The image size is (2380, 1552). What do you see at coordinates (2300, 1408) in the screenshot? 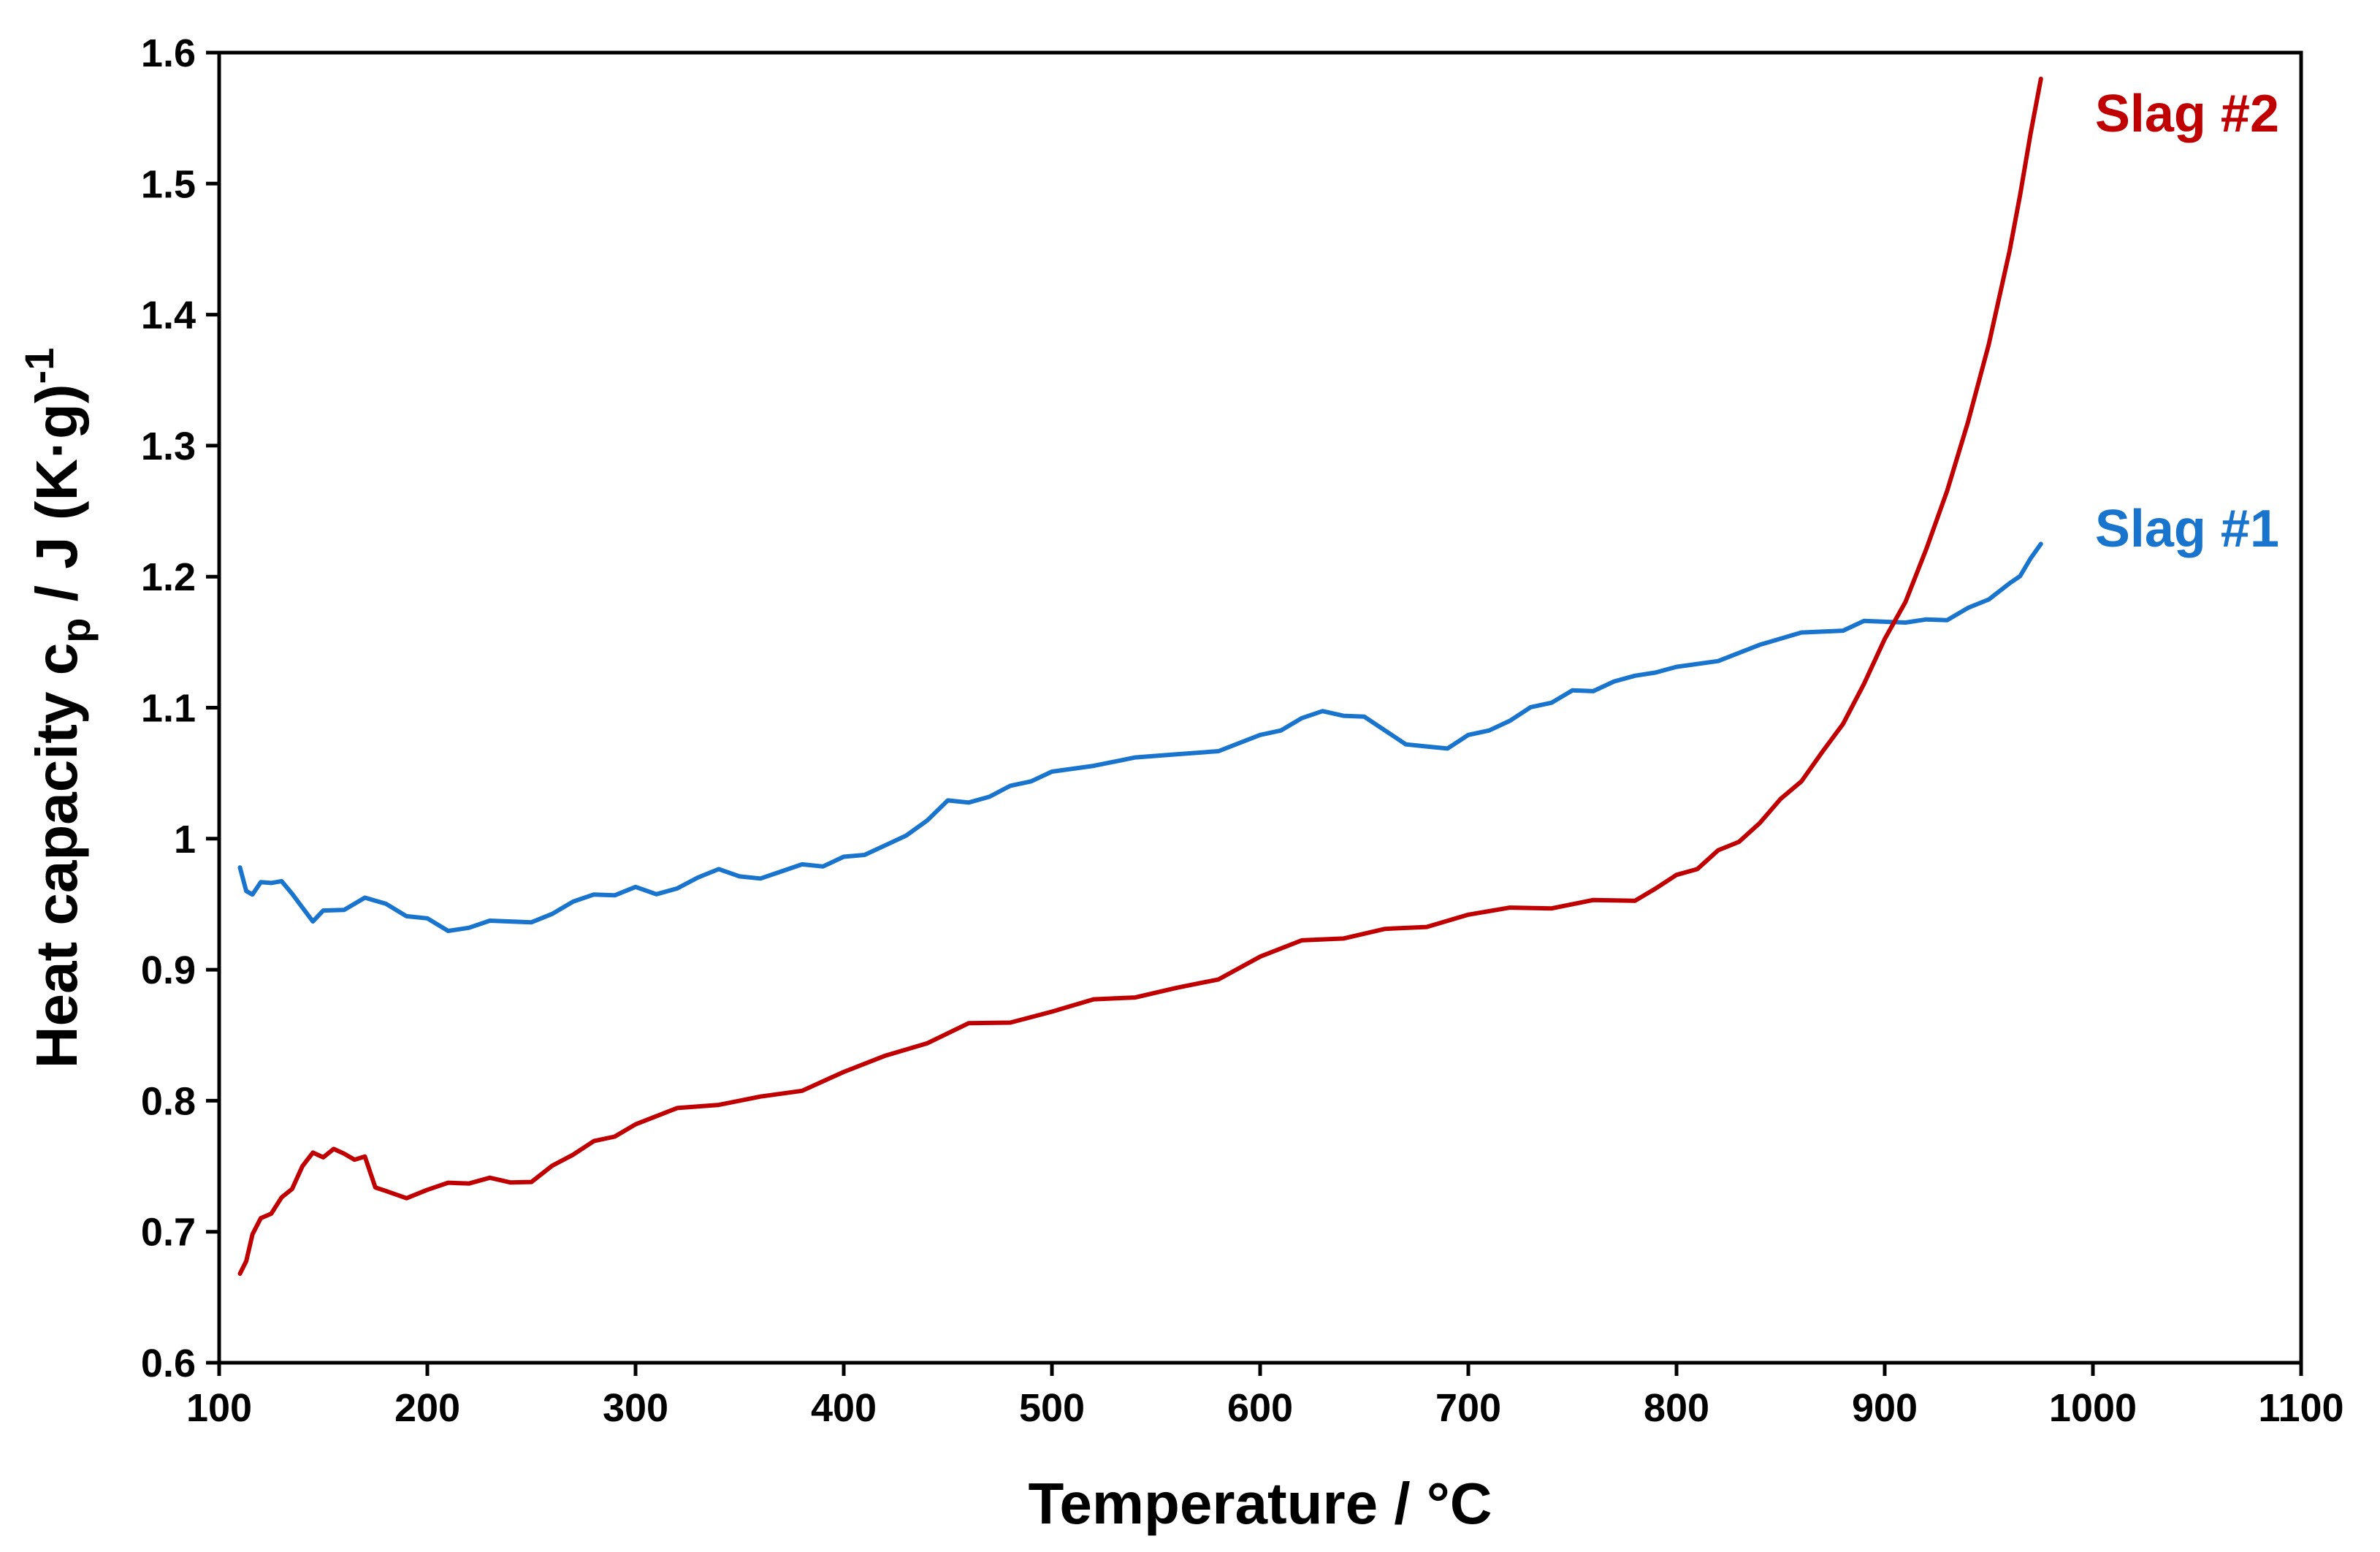
I see `x-tick-label: 1100` at bounding box center [2300, 1408].